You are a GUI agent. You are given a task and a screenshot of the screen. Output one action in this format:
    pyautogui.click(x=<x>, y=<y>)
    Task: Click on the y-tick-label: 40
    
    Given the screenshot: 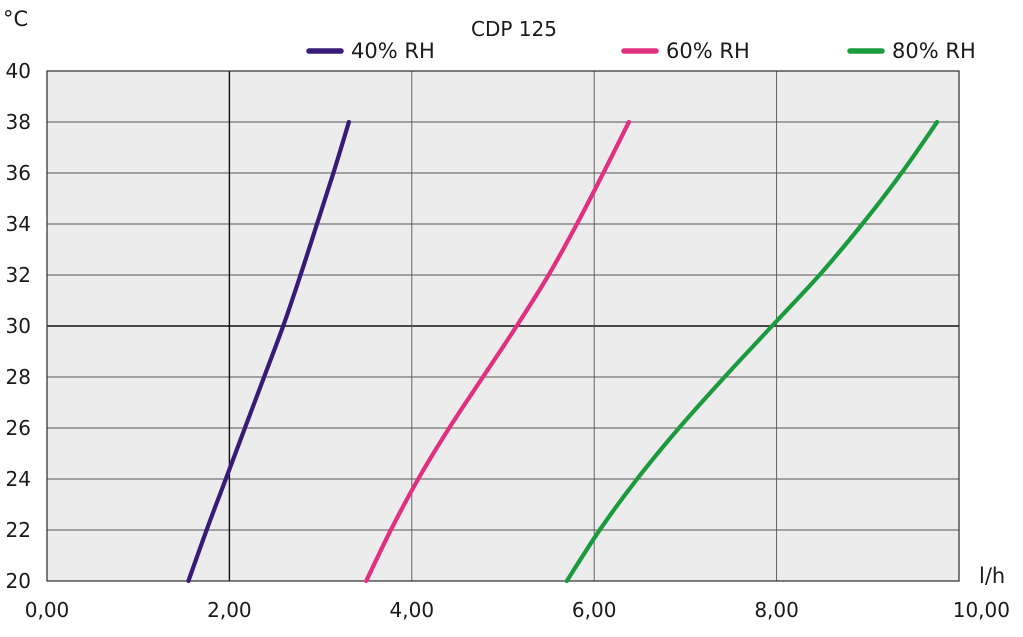 What is the action you would take?
    pyautogui.click(x=18, y=71)
    